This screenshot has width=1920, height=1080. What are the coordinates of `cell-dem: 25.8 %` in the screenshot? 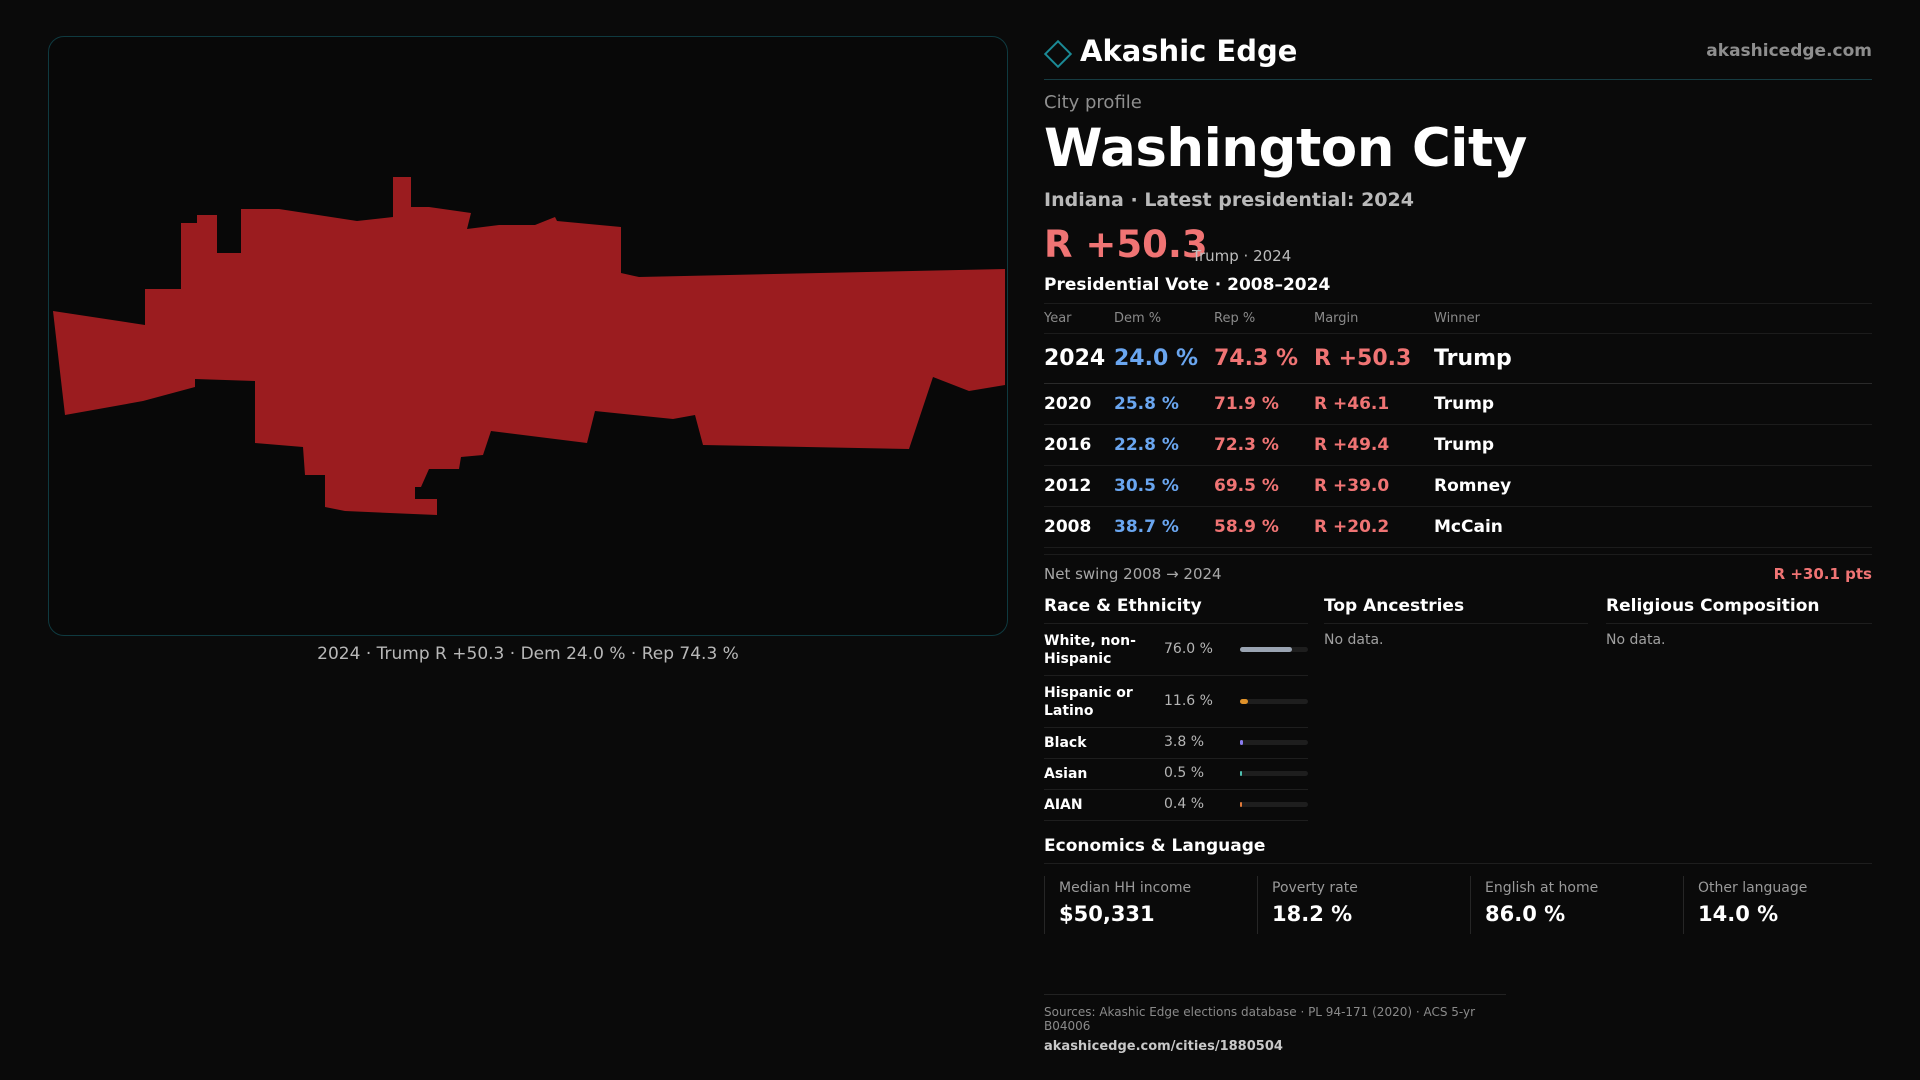 It's located at (1164, 404).